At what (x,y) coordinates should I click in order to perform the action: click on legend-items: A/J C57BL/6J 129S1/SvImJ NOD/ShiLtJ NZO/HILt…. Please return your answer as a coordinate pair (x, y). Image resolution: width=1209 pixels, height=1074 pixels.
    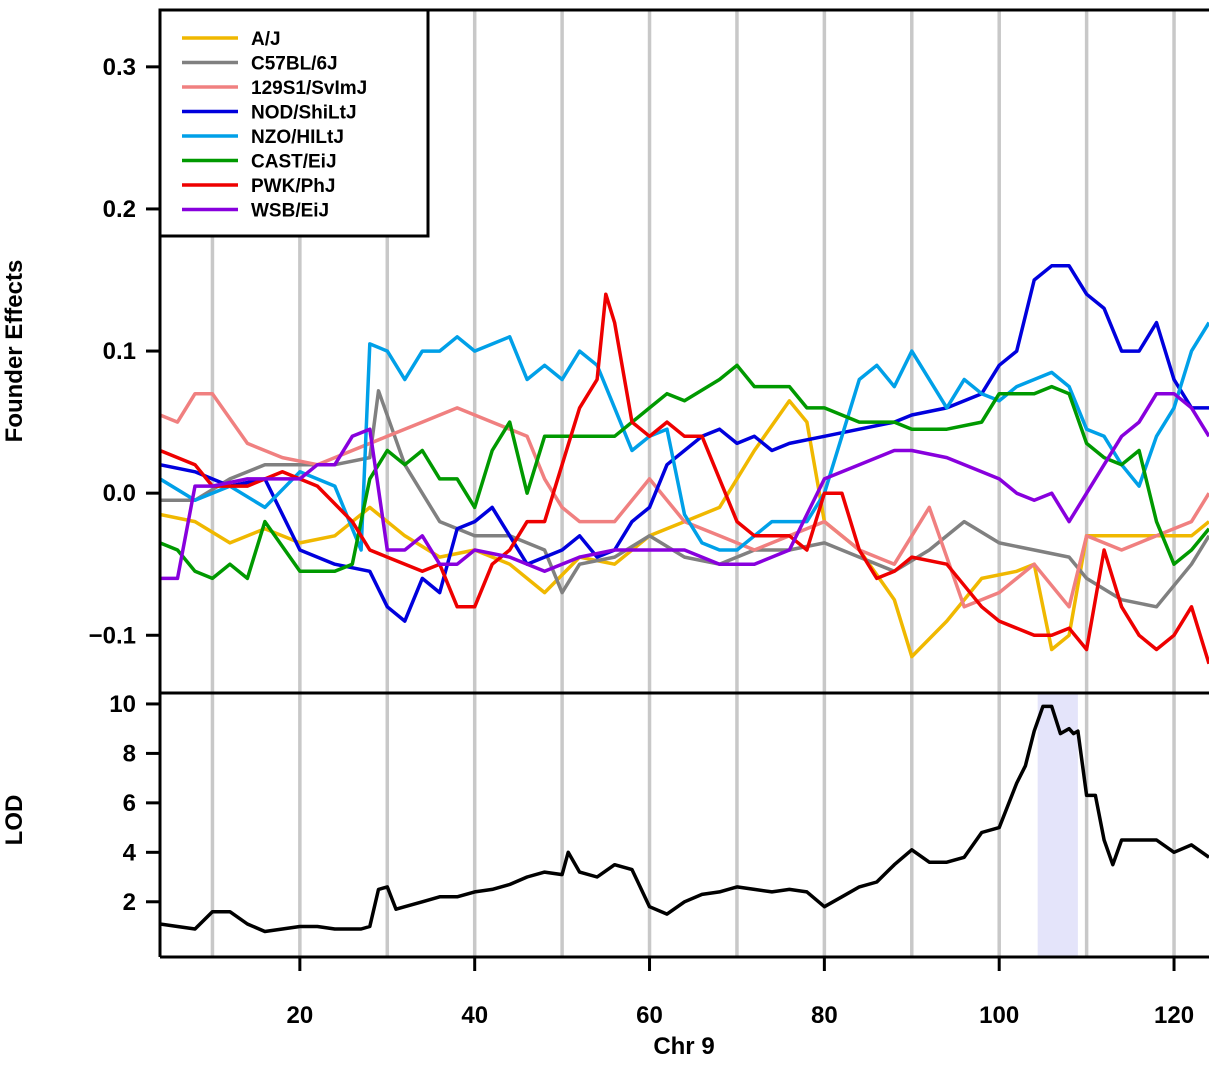
    Looking at the image, I should click on (274, 125).